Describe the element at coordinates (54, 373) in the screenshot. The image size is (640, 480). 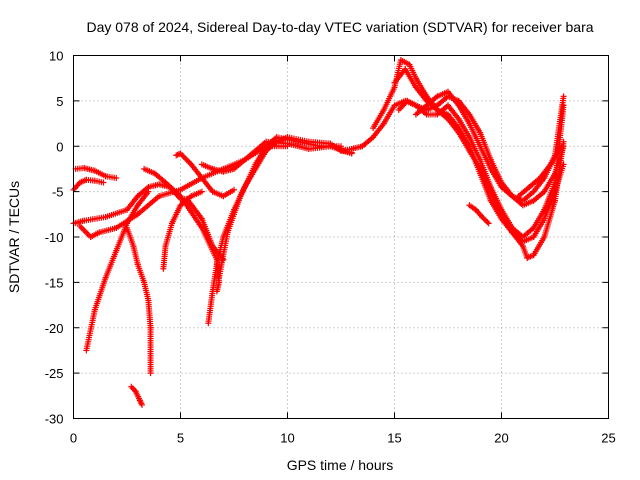
I see `y-tick-label: -25` at that location.